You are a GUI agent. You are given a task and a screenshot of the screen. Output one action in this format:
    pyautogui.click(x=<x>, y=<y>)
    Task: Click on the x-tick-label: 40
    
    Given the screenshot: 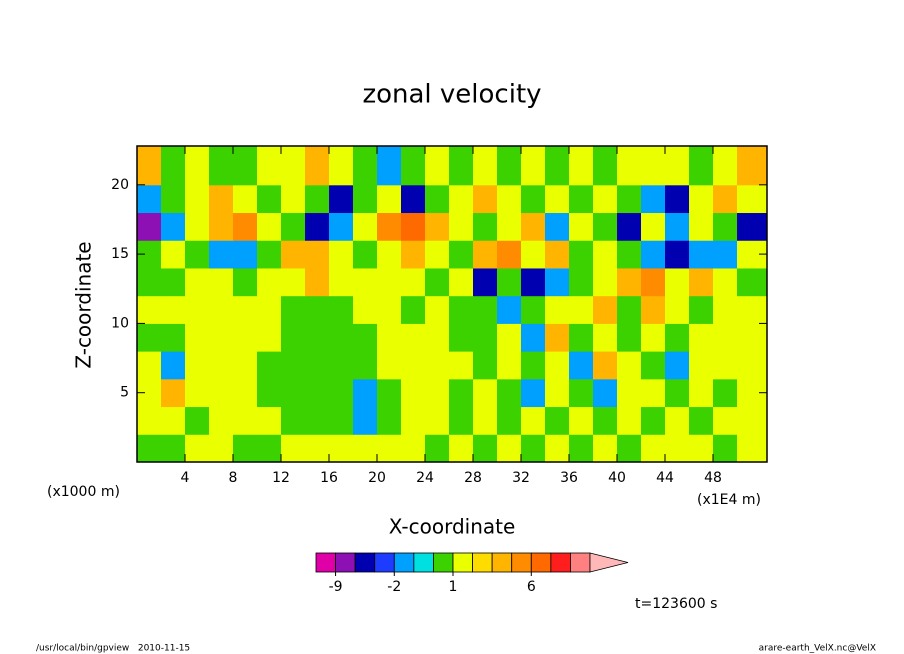 What is the action you would take?
    pyautogui.click(x=617, y=478)
    